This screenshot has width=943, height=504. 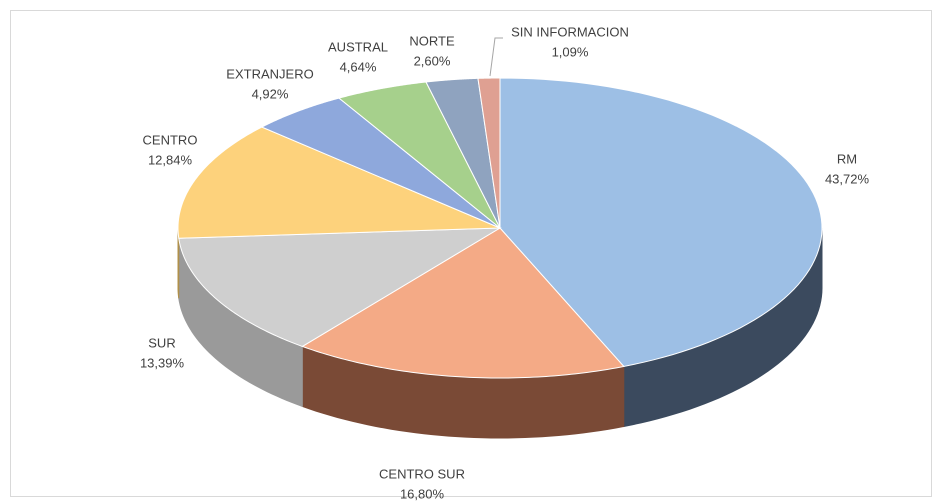 What do you see at coordinates (432, 40) in the screenshot?
I see `data-label-name: NORTE` at bounding box center [432, 40].